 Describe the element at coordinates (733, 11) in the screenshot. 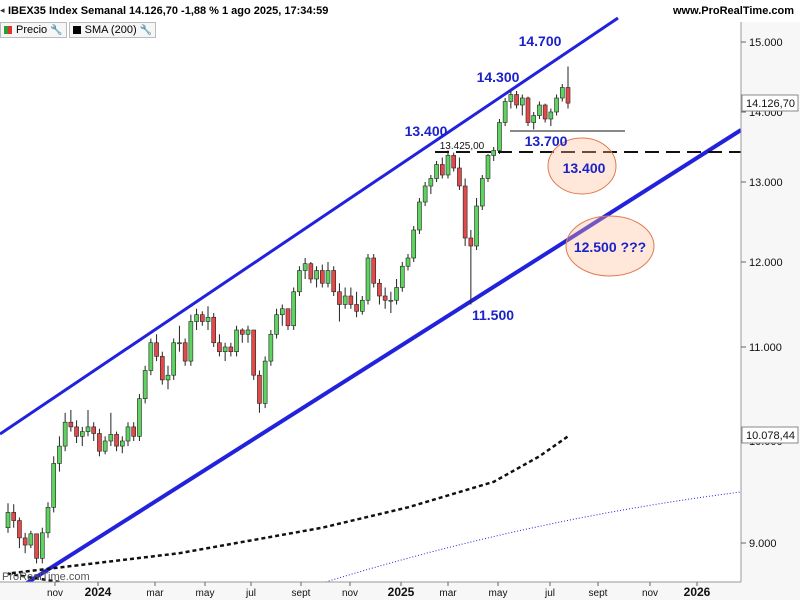

I see `site-url: www.ProRealTime.com` at that location.